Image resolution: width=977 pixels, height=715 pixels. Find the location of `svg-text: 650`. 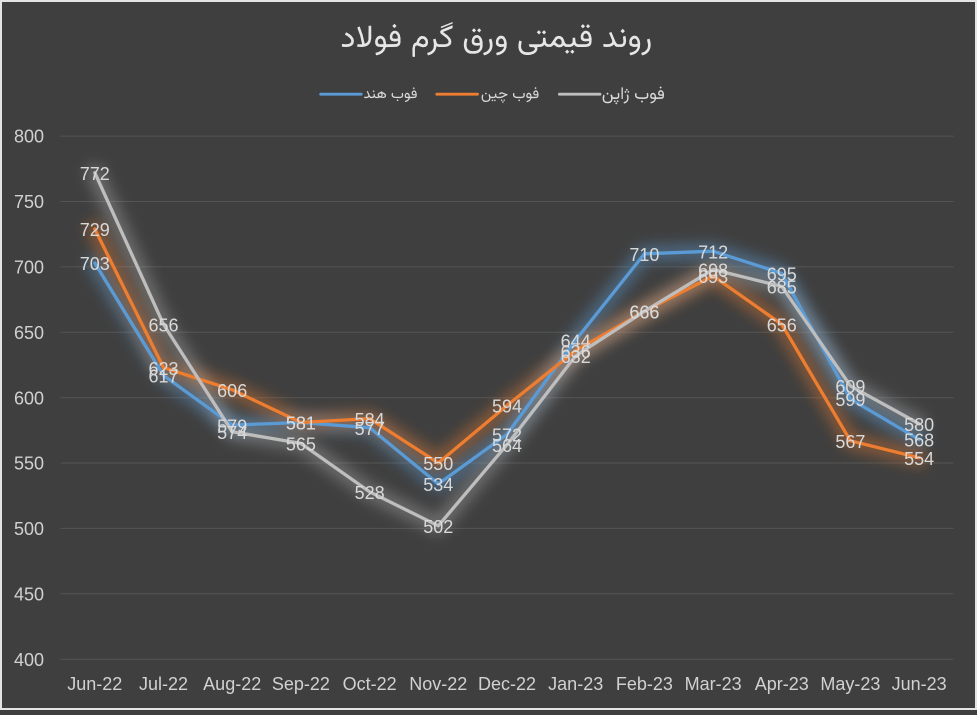

svg-text: 650 is located at coordinates (29, 333).